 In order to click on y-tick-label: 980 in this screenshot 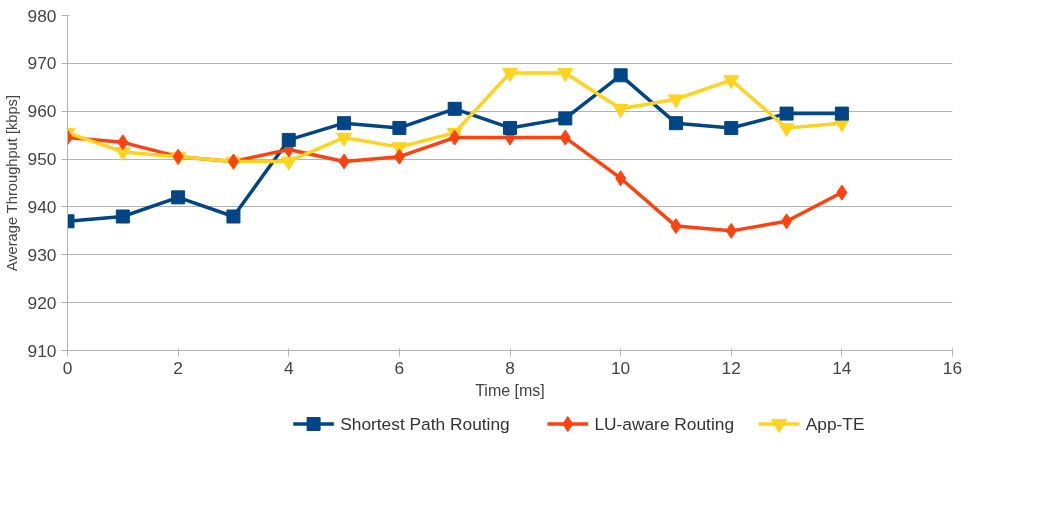, I will do `click(42, 15)`.